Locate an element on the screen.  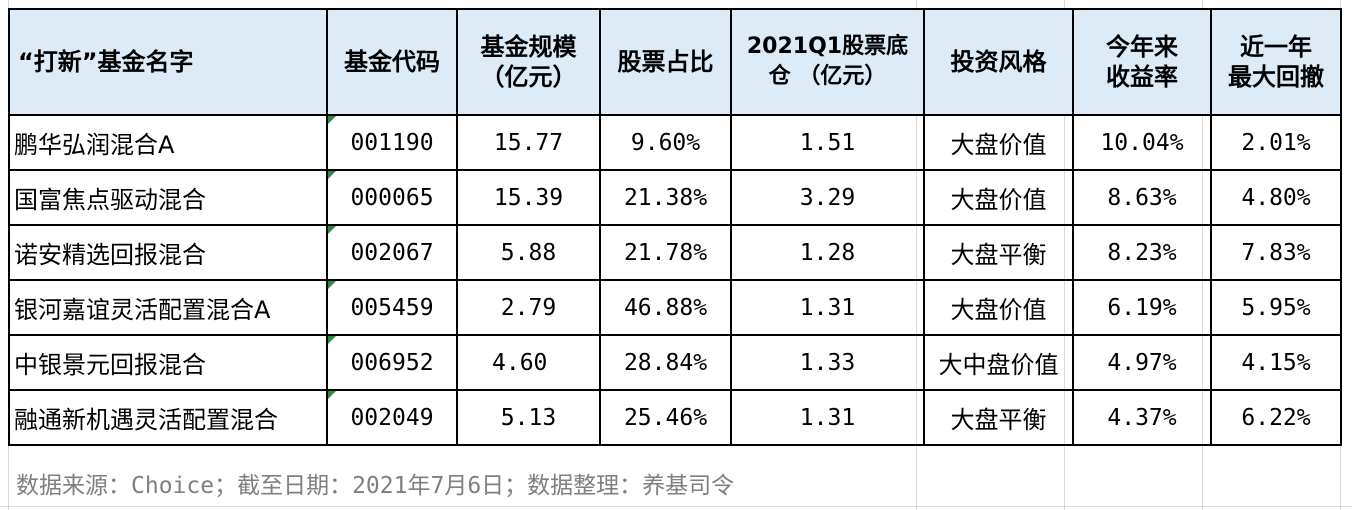
cell-max-drawdown: 4.80% is located at coordinates (1276, 197).